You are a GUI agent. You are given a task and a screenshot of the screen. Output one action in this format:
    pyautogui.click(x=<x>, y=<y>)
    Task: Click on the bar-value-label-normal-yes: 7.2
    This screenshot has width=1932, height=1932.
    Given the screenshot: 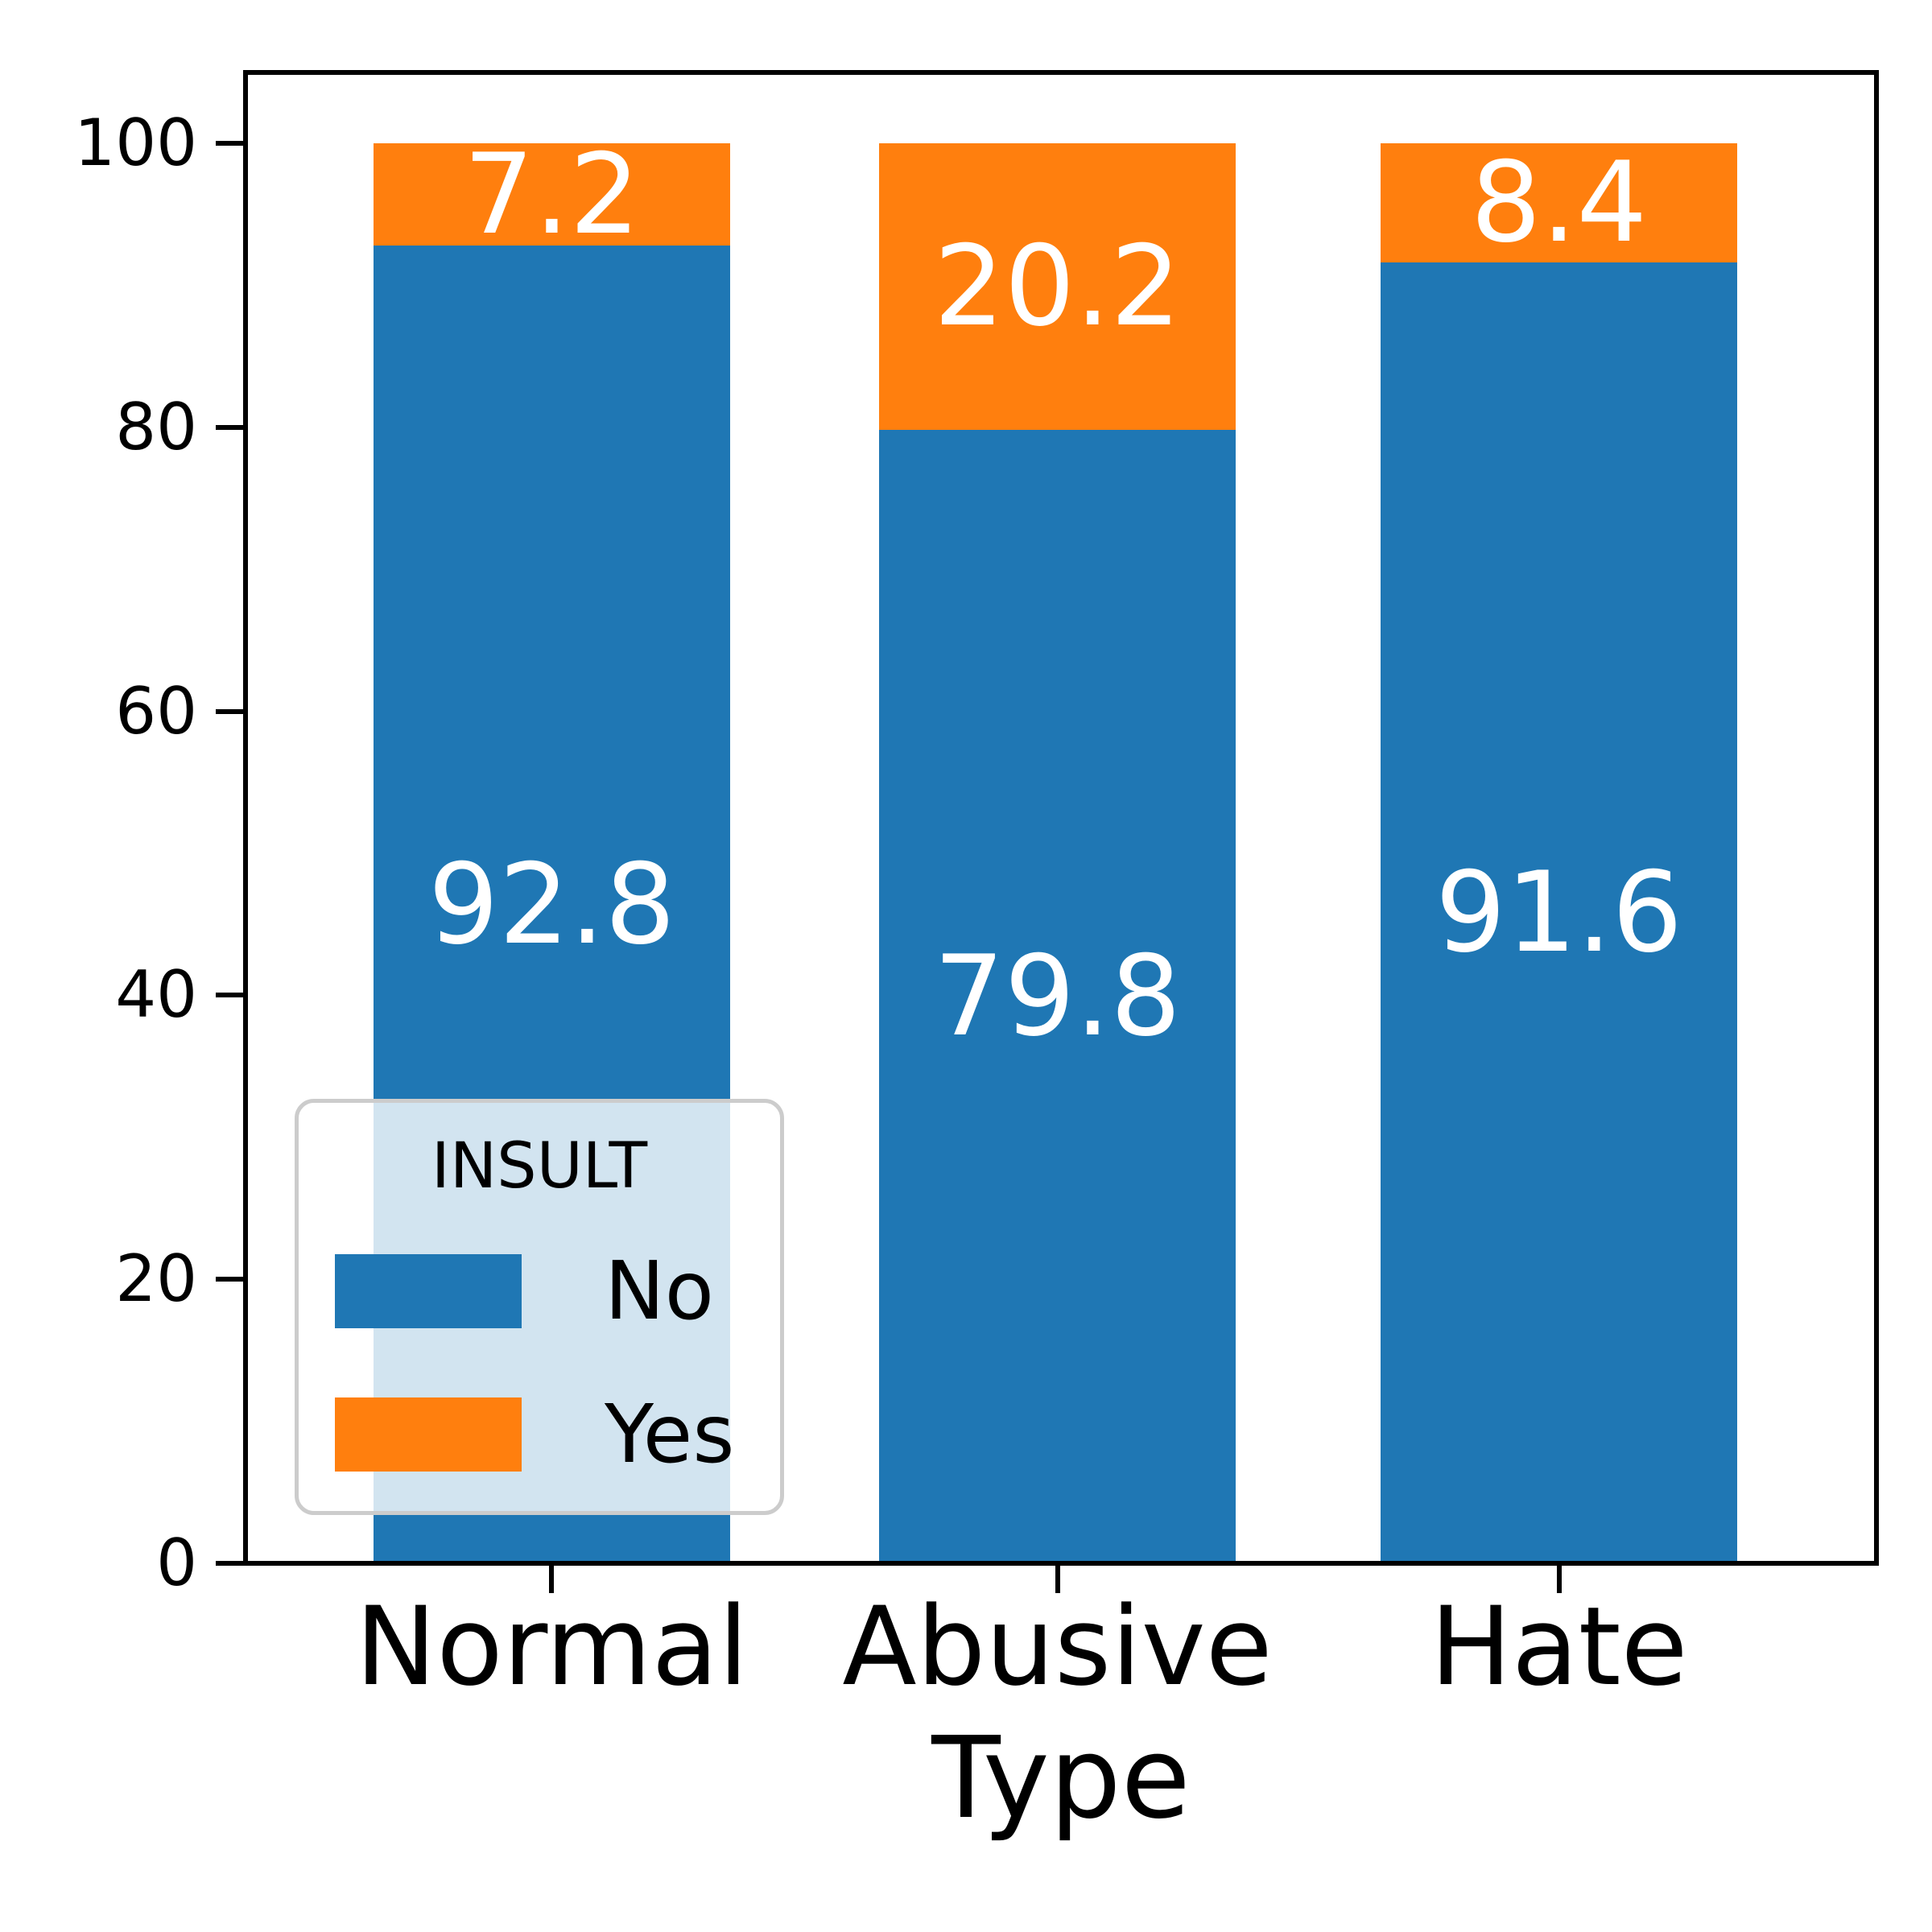 What is the action you would take?
    pyautogui.click(x=552, y=194)
    